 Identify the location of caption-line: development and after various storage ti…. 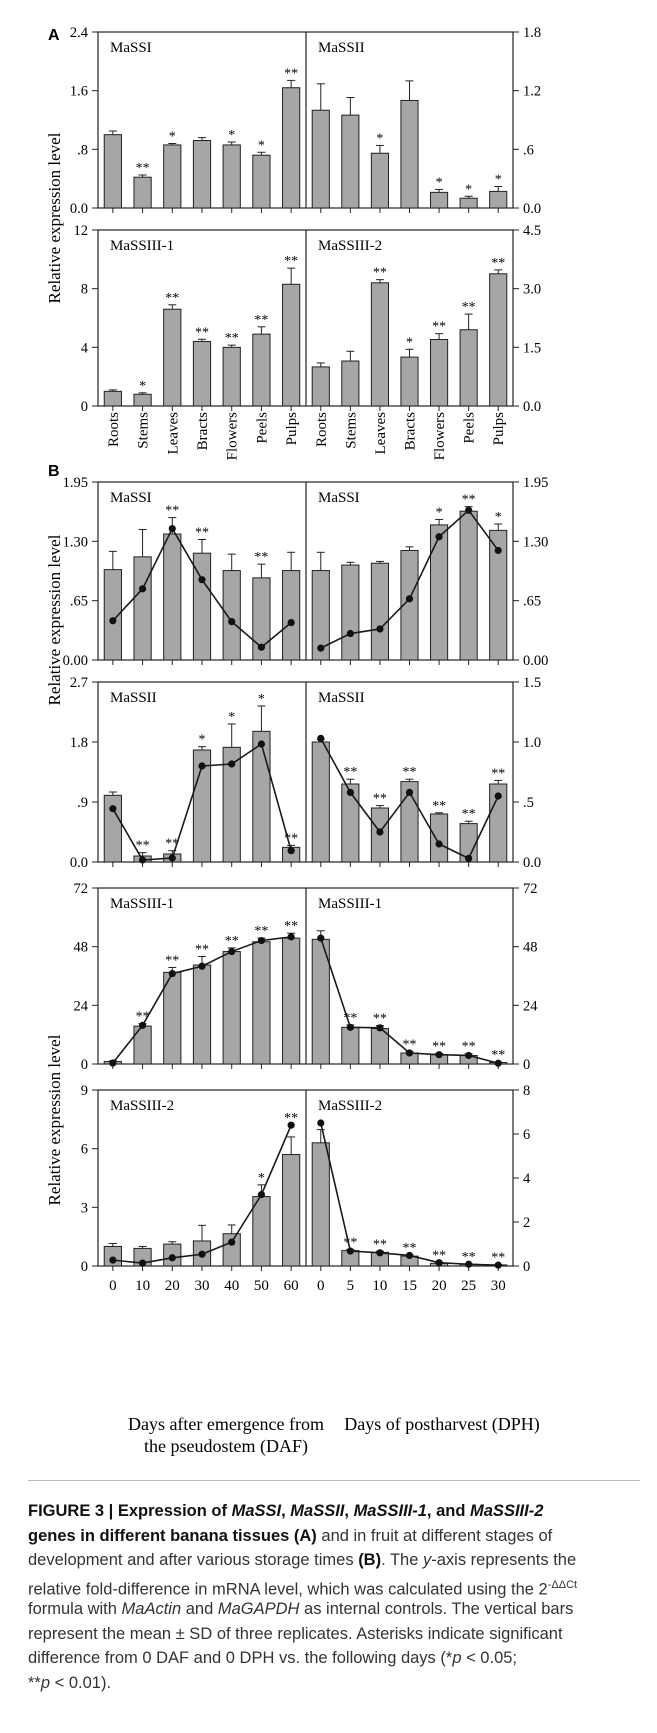
(333, 1560).